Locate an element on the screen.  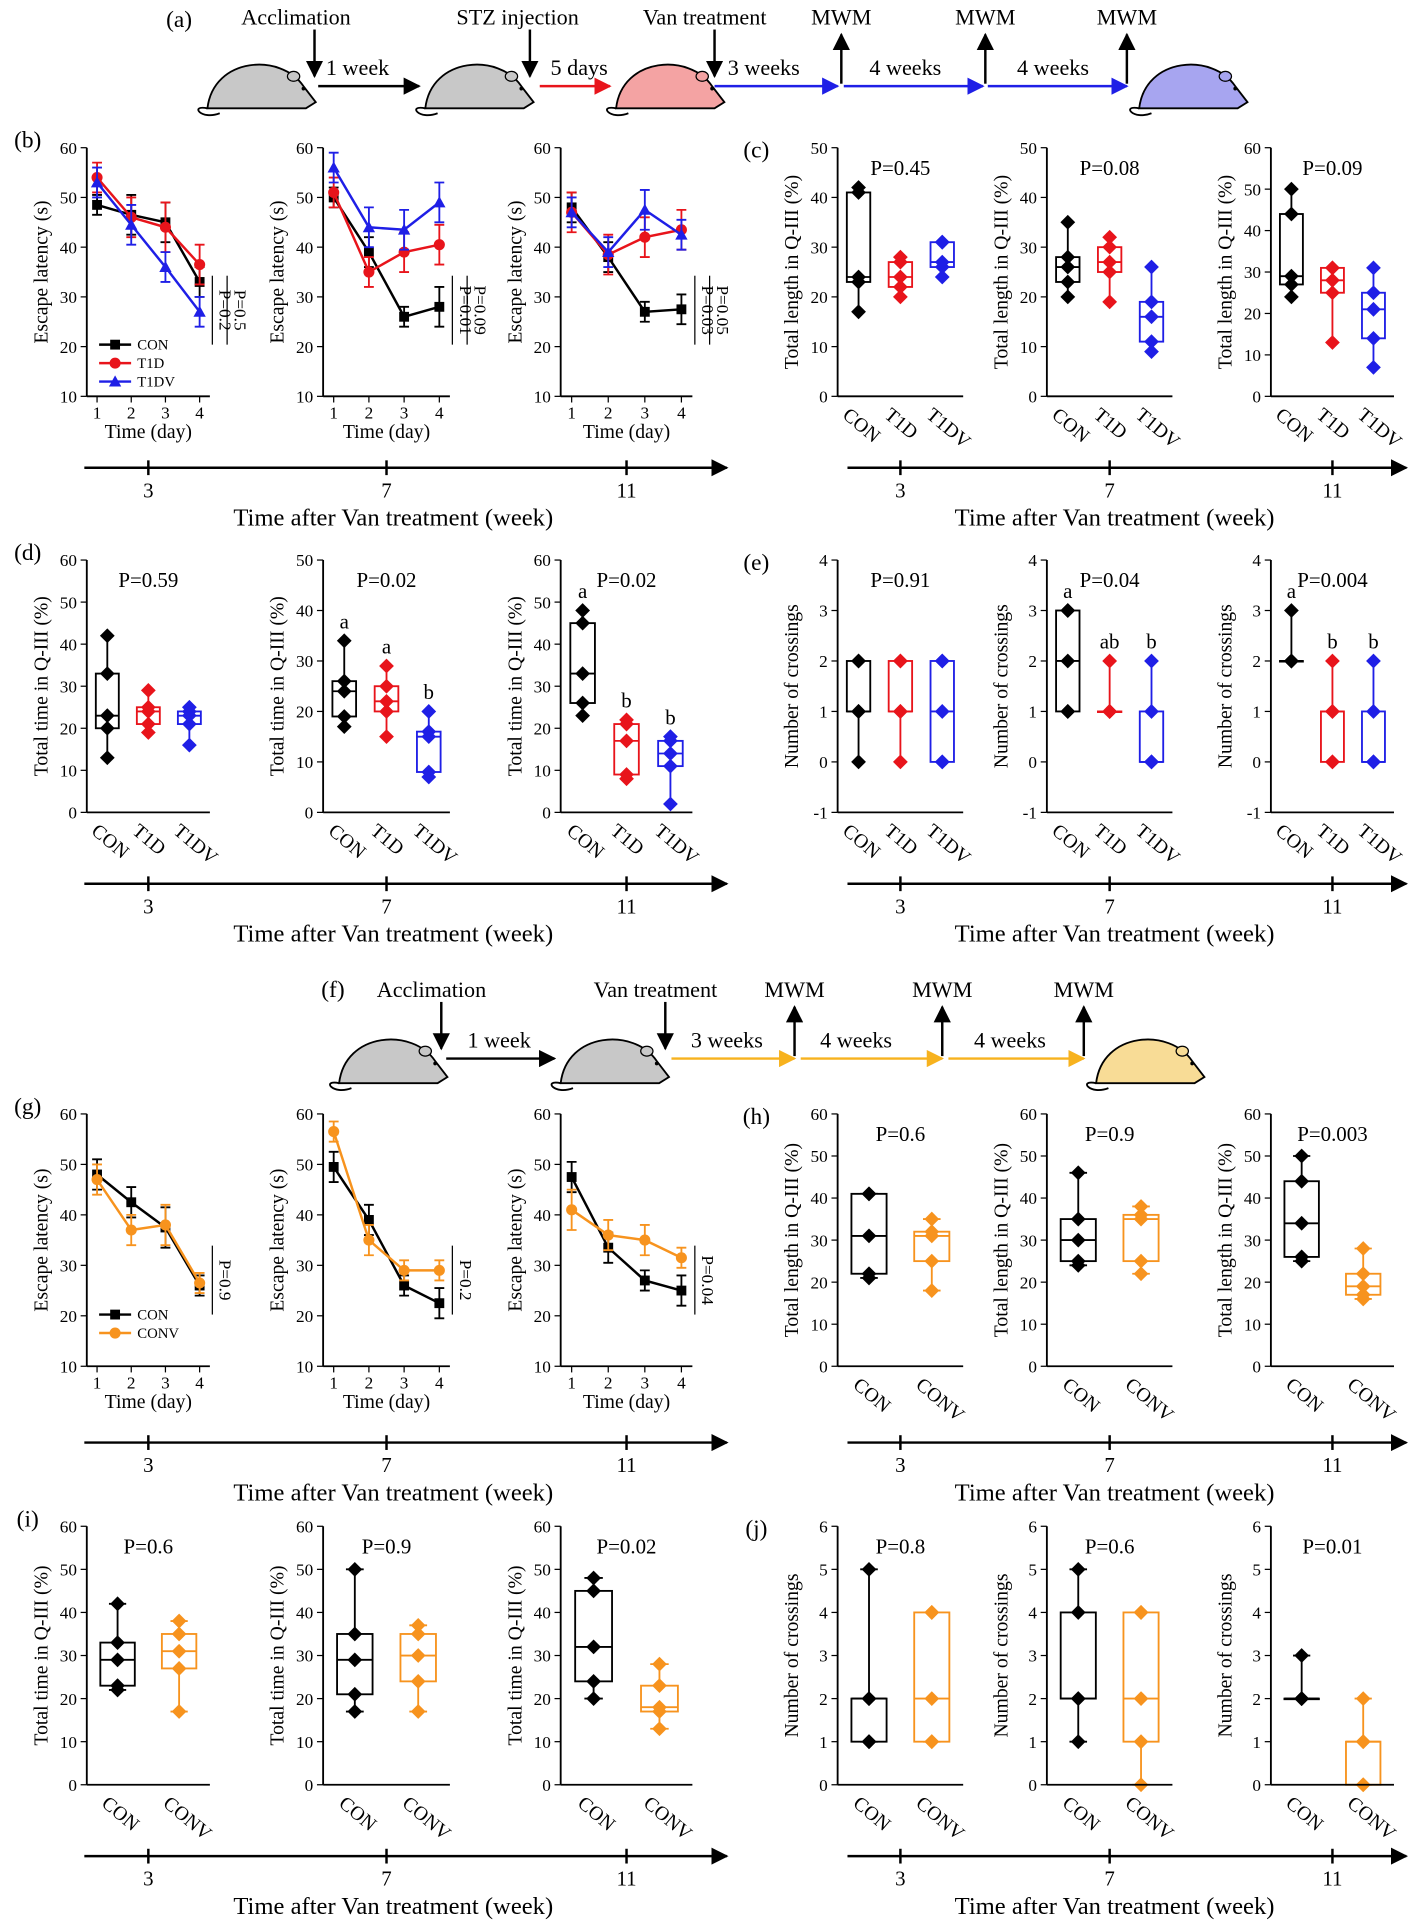
mouse-icon is located at coordinates (1189, 89).